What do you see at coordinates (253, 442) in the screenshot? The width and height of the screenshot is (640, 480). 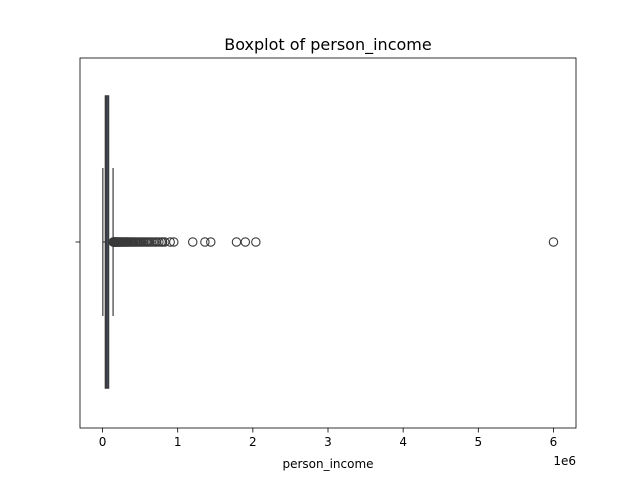 I see `x-tick-label: 2` at bounding box center [253, 442].